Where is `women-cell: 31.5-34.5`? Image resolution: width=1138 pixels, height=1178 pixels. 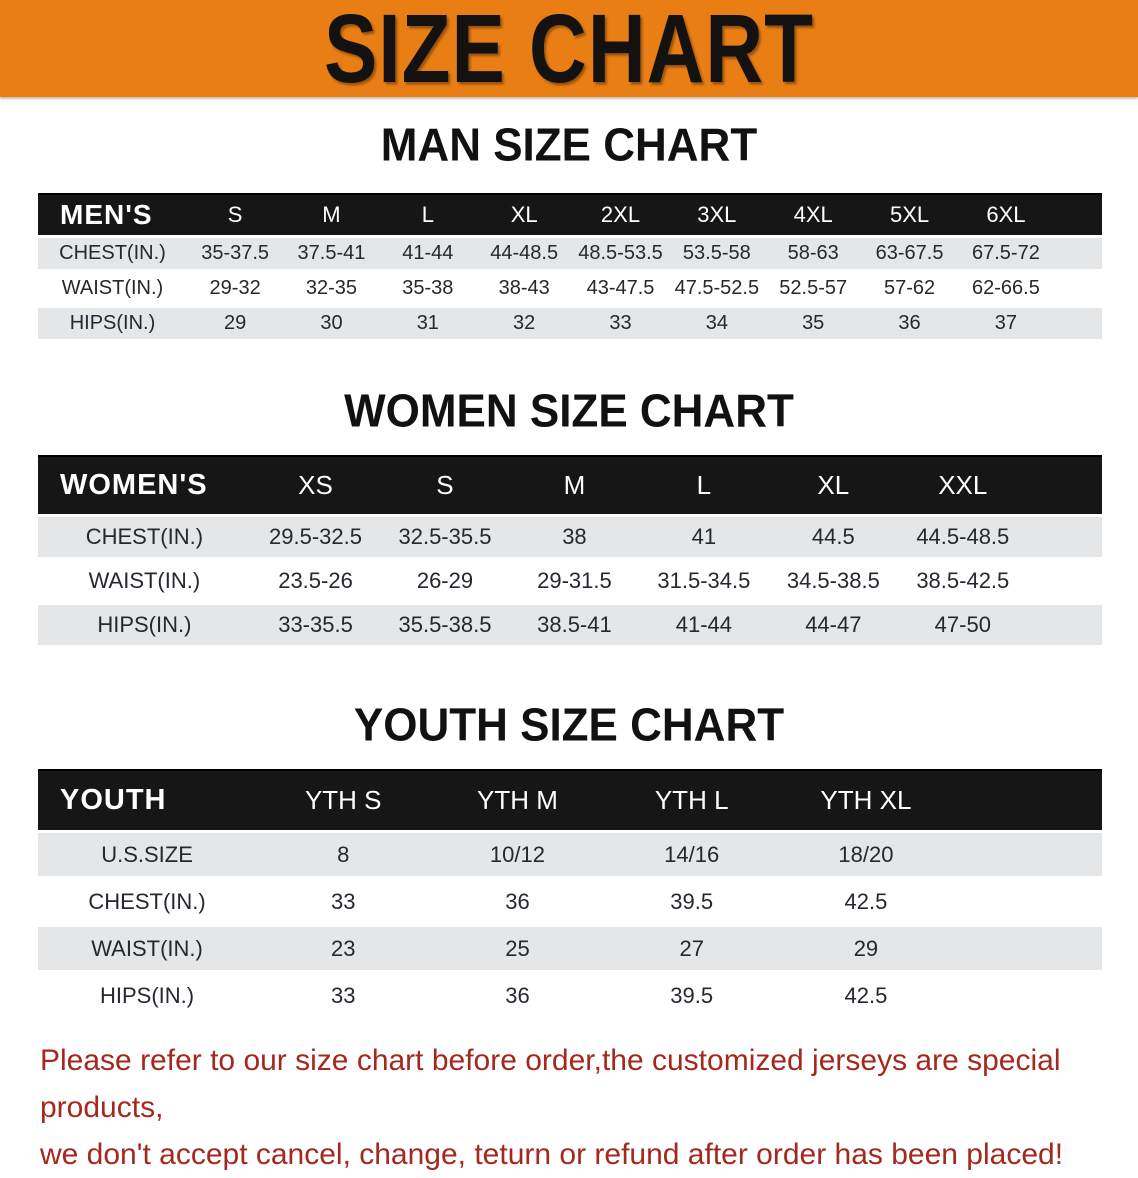 women-cell: 31.5-34.5 is located at coordinates (704, 583).